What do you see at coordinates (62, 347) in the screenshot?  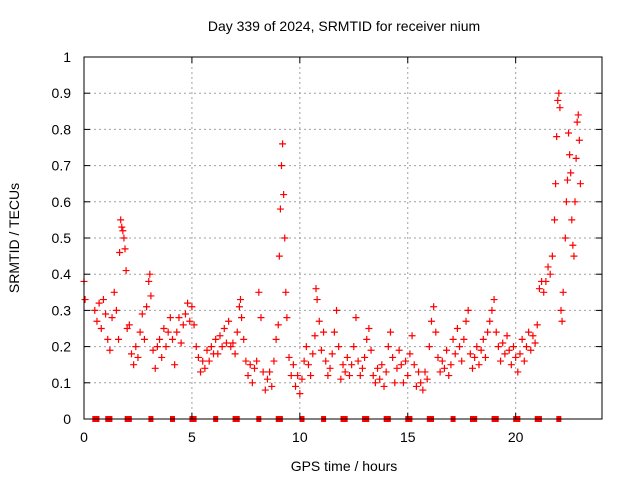 I see `y-tick-label: 0.2` at bounding box center [62, 347].